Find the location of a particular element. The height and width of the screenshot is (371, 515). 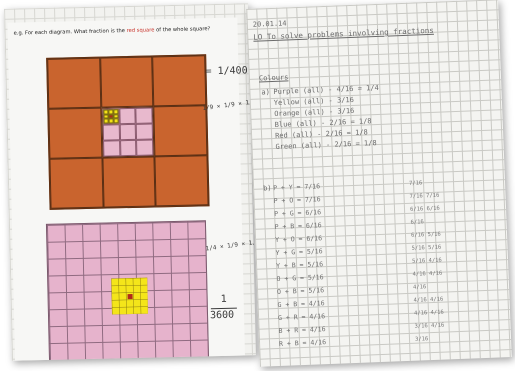

colour-row: Green (all) - 2/16 = 1/8 is located at coordinates (326, 145).